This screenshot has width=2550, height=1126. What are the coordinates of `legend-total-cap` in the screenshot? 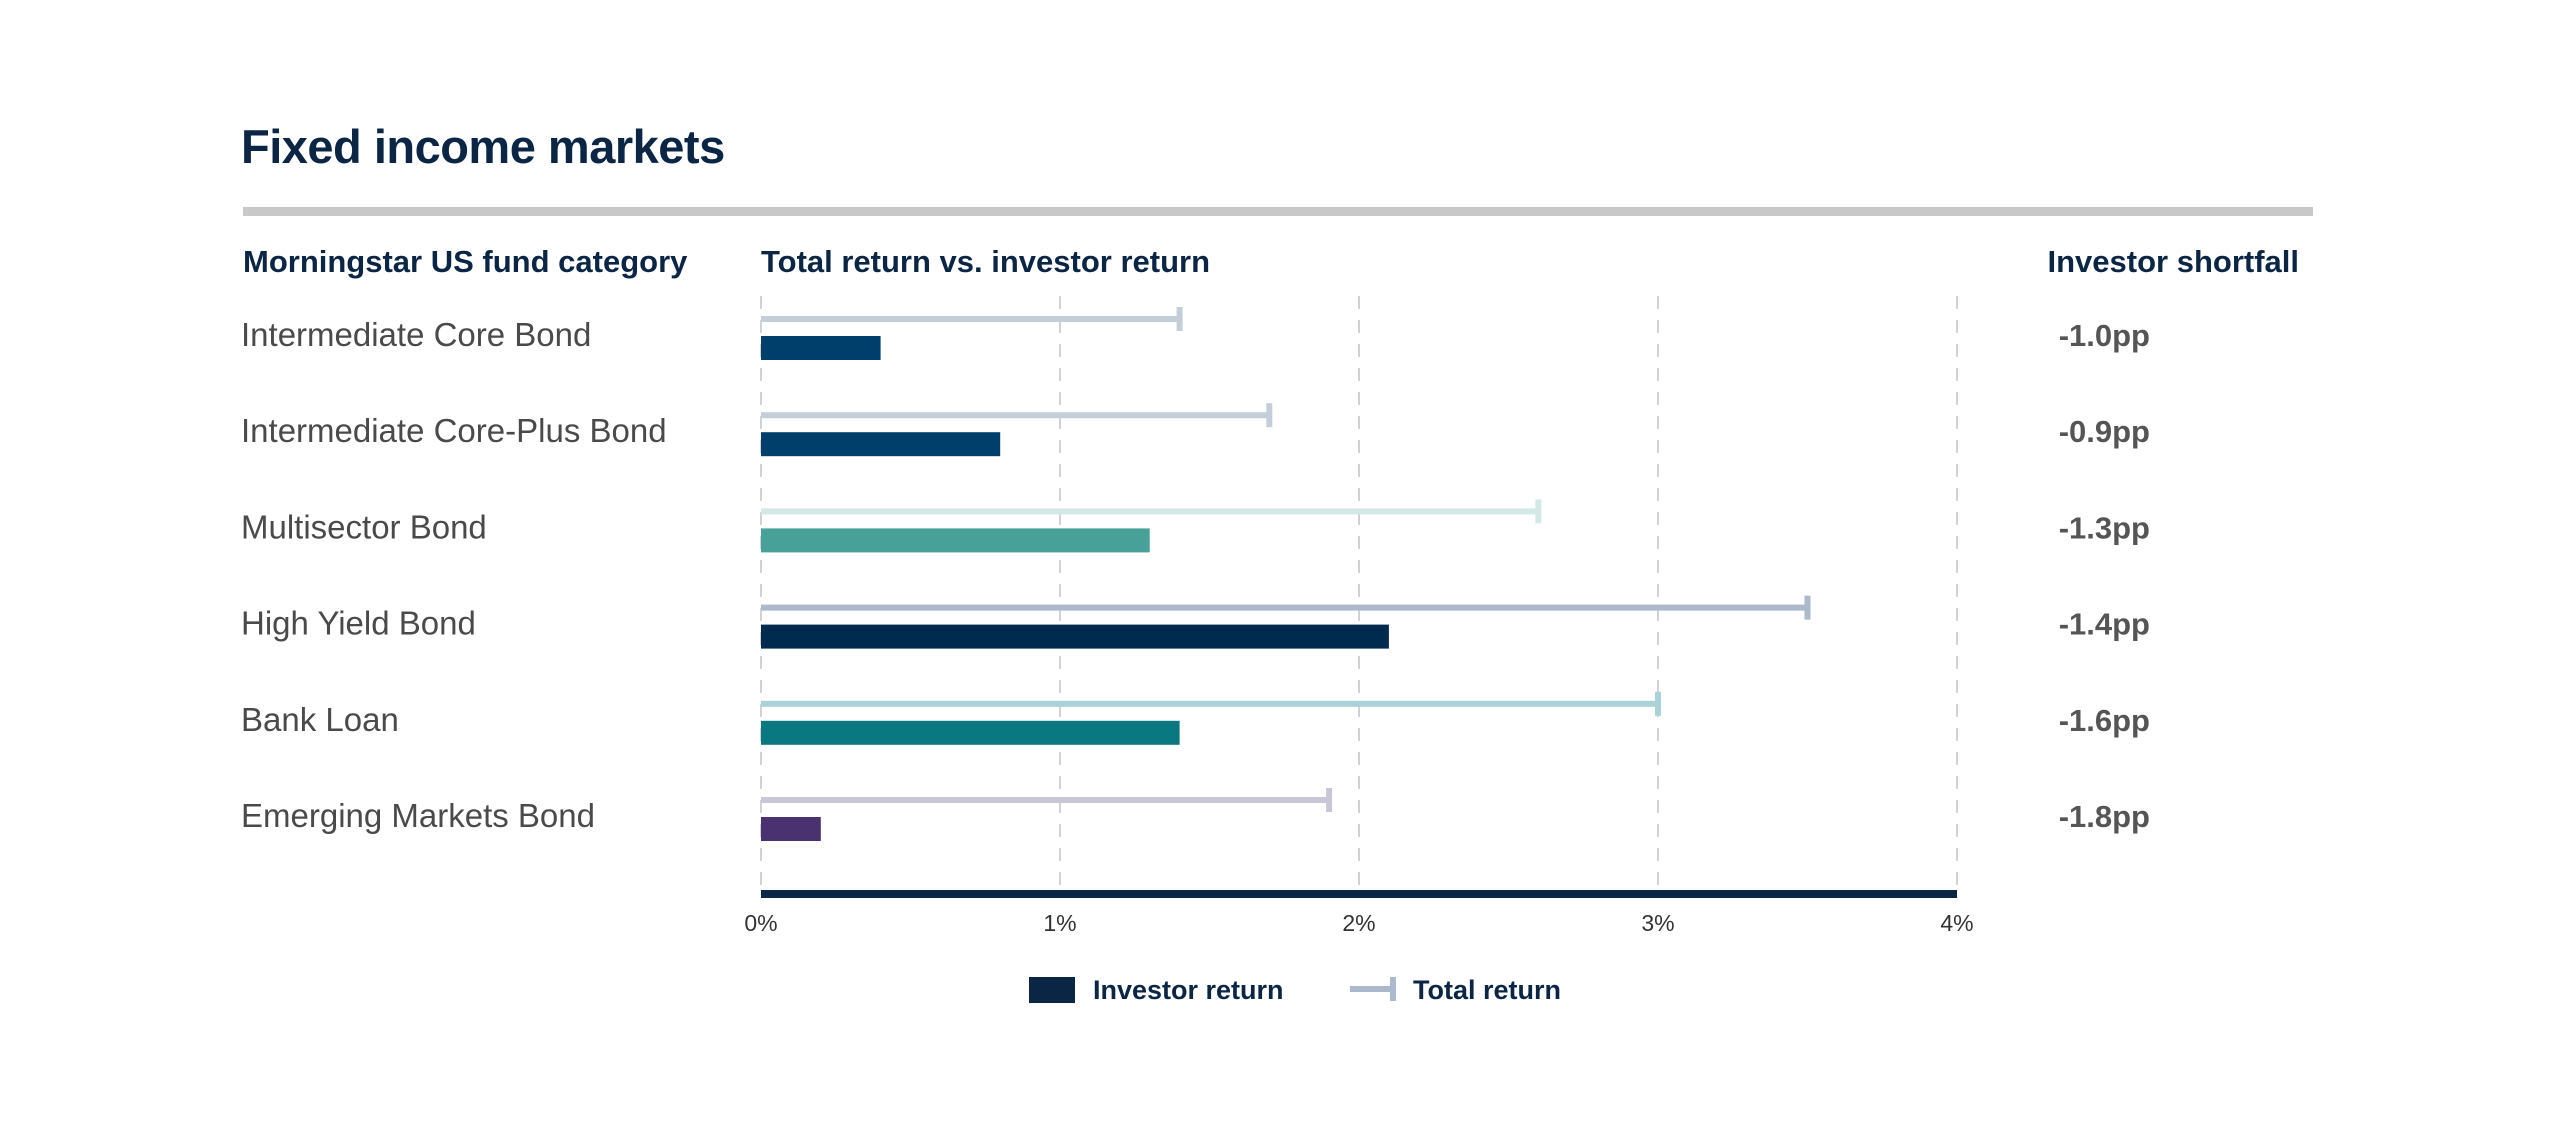 It's located at (1393, 989).